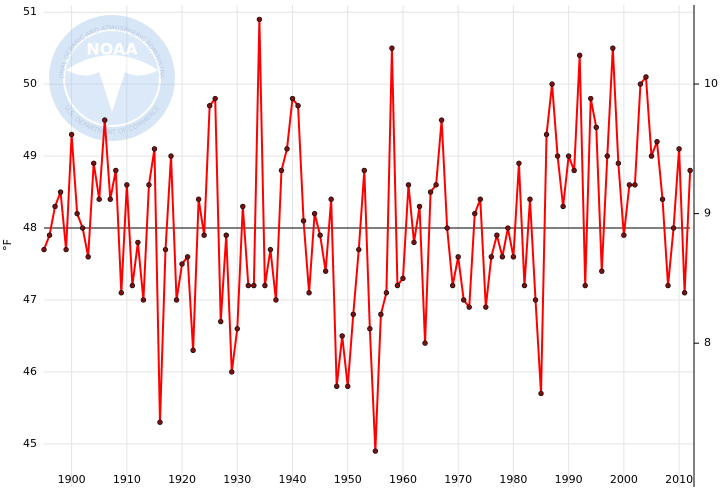 The height and width of the screenshot is (491, 721). What do you see at coordinates (72, 479) in the screenshot?
I see `x-tick-label: 1900` at bounding box center [72, 479].